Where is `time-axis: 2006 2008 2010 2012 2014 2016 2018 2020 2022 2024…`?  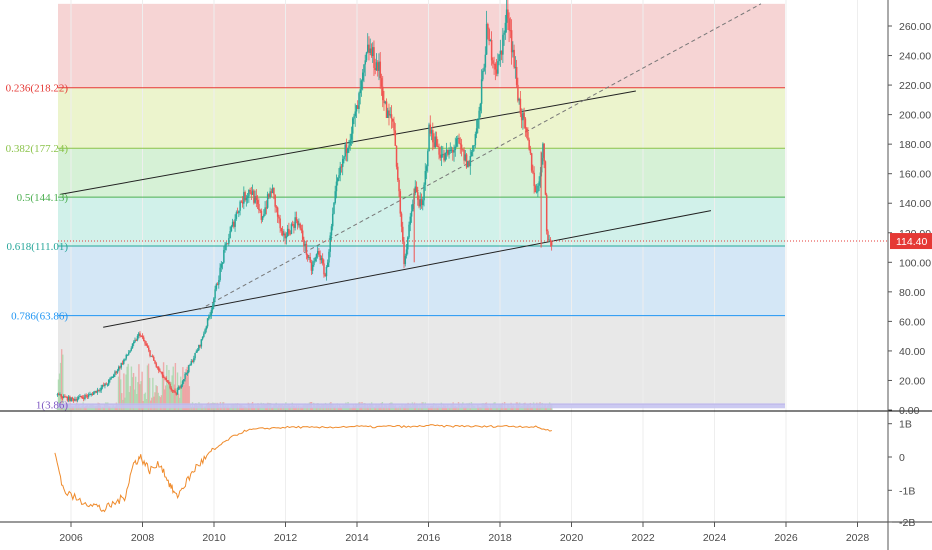 time-axis: 2006 2008 2010 2012 2014 2016 2018 2020 2022 2024… is located at coordinates (464, 533).